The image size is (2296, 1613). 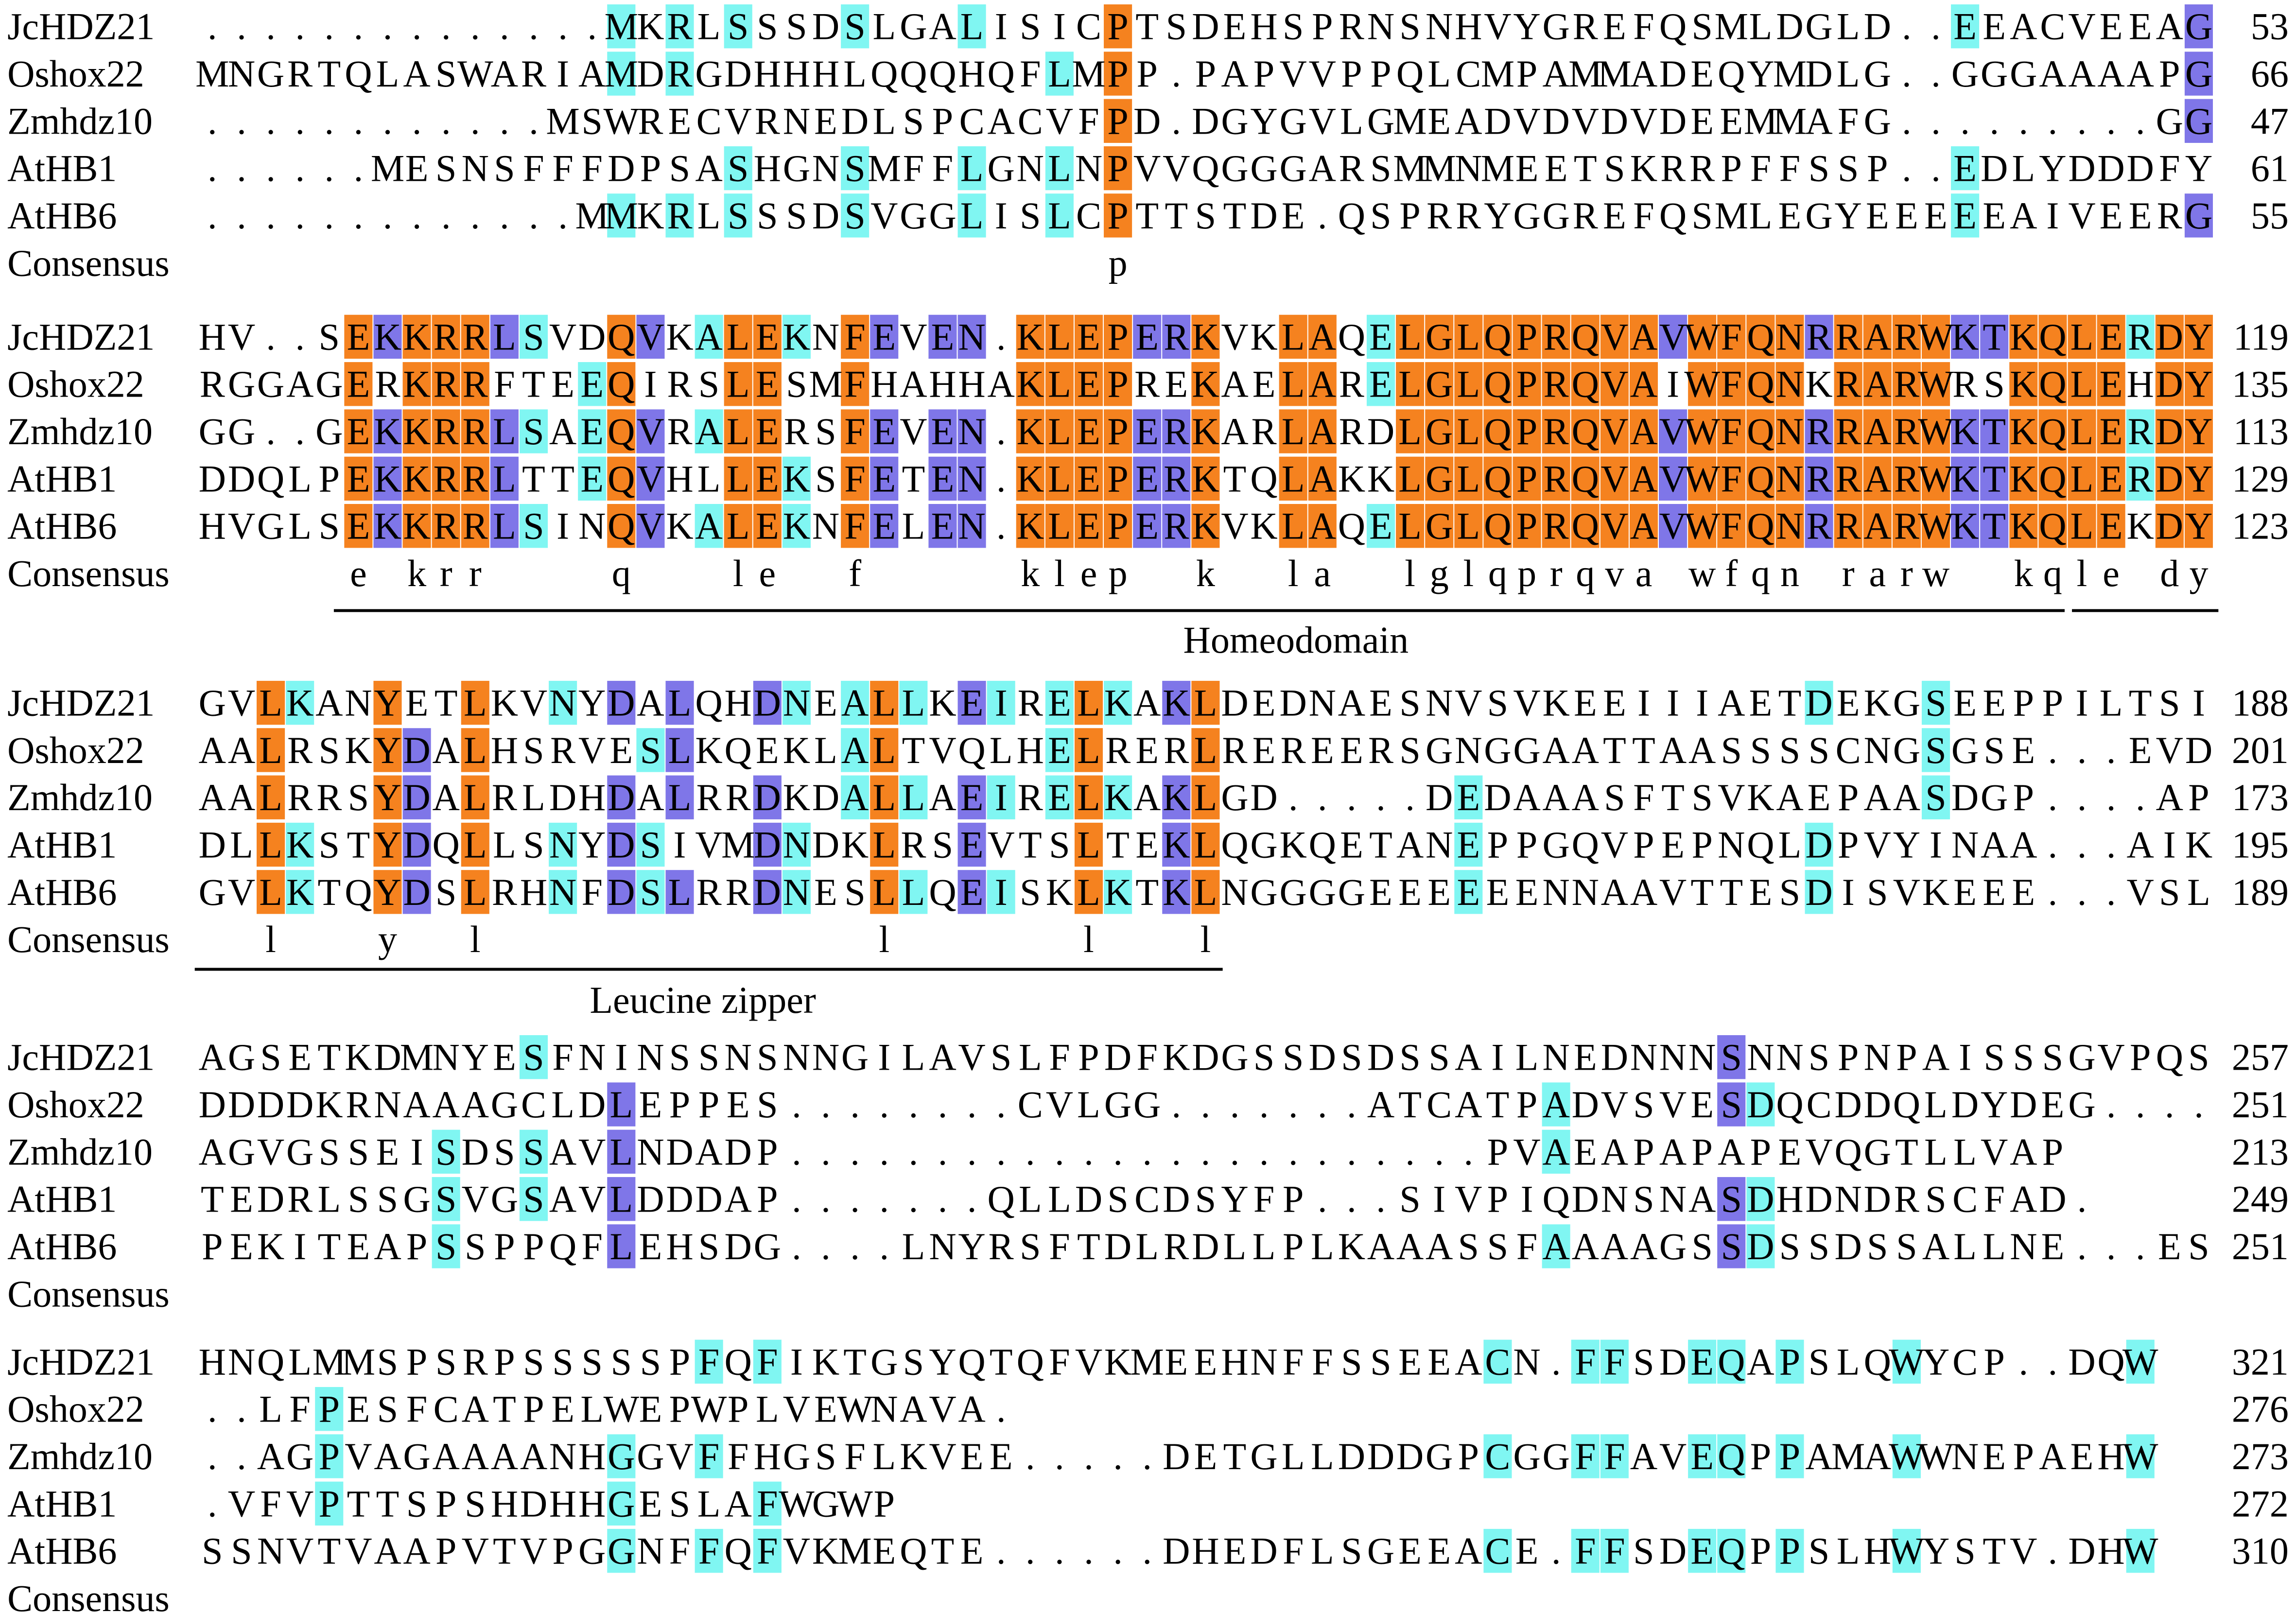 What do you see at coordinates (709, 939) in the screenshot?
I see `consensus: l y l l l l` at bounding box center [709, 939].